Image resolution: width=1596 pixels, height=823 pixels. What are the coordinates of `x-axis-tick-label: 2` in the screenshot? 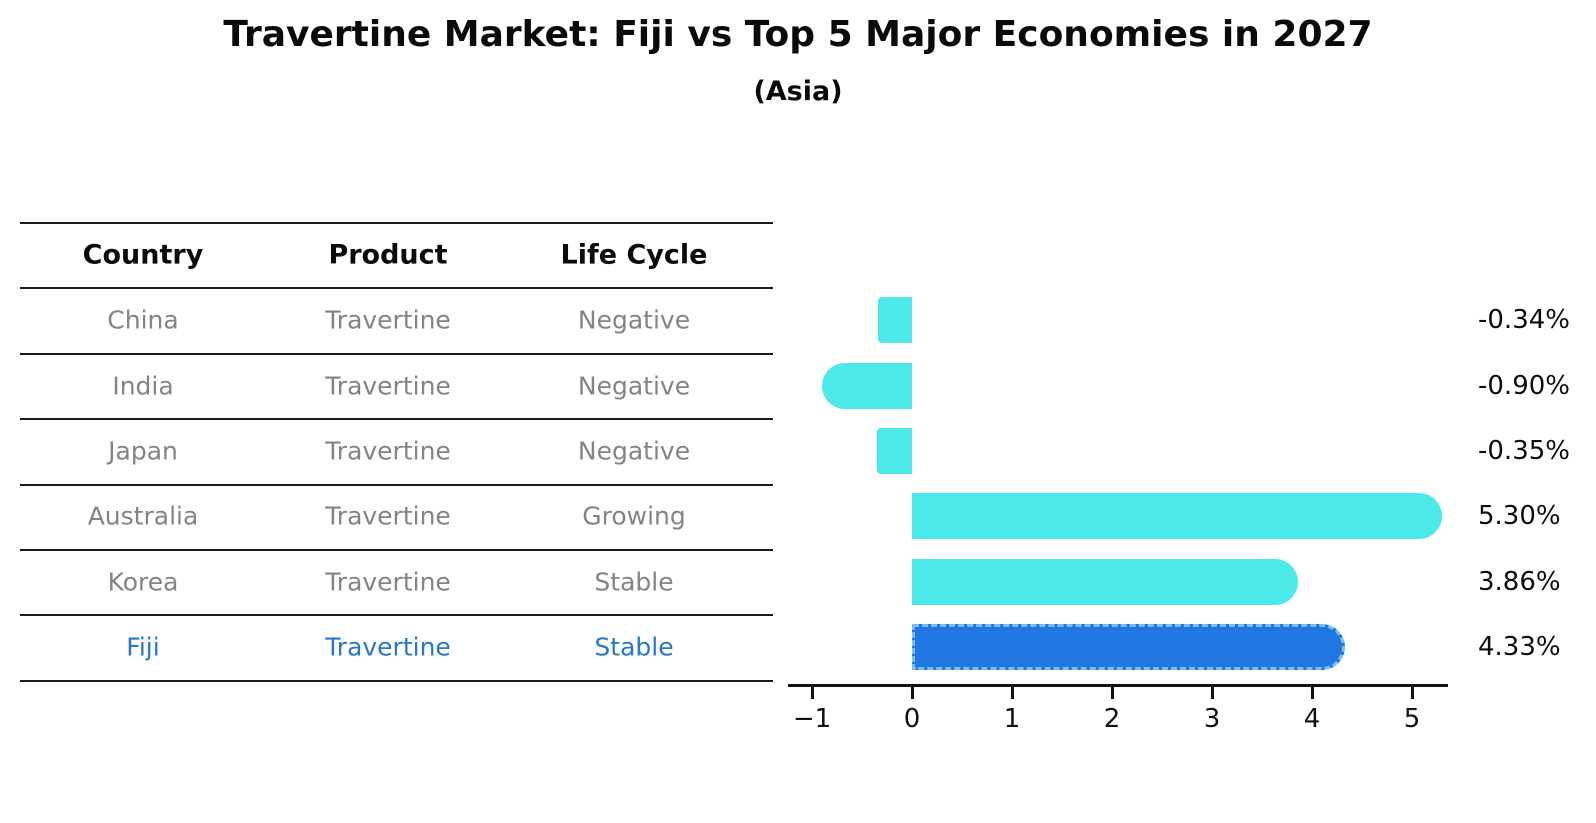 It's located at (1112, 719).